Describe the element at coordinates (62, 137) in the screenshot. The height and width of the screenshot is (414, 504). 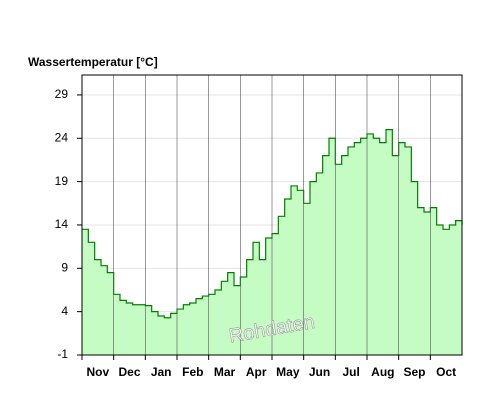
I see `y-tick-label: 24` at that location.